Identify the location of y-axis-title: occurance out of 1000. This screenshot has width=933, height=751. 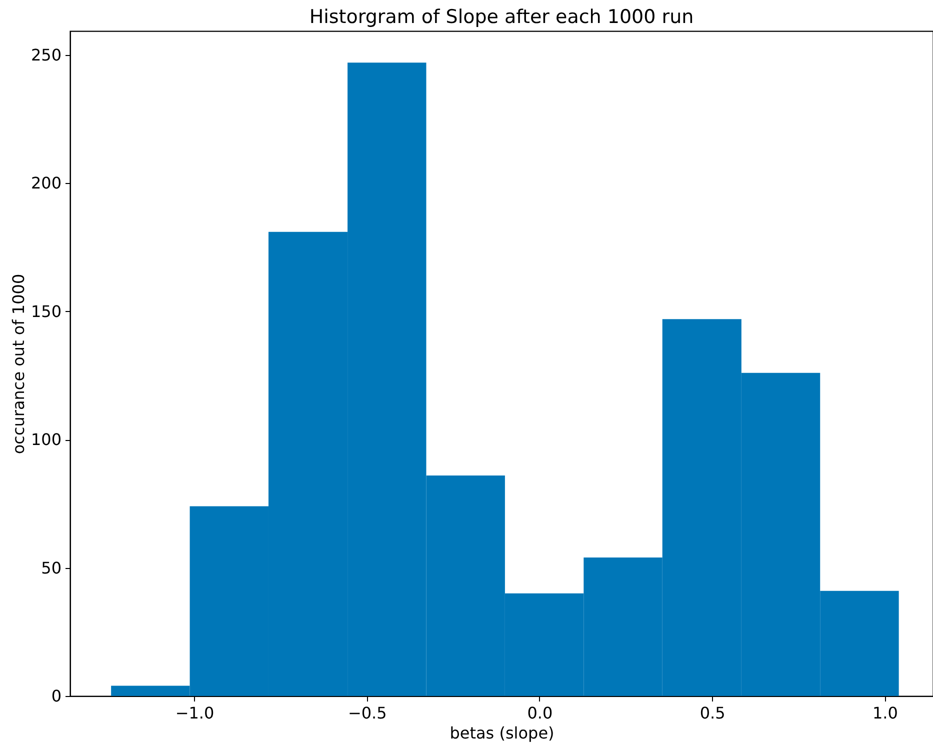
(18, 364).